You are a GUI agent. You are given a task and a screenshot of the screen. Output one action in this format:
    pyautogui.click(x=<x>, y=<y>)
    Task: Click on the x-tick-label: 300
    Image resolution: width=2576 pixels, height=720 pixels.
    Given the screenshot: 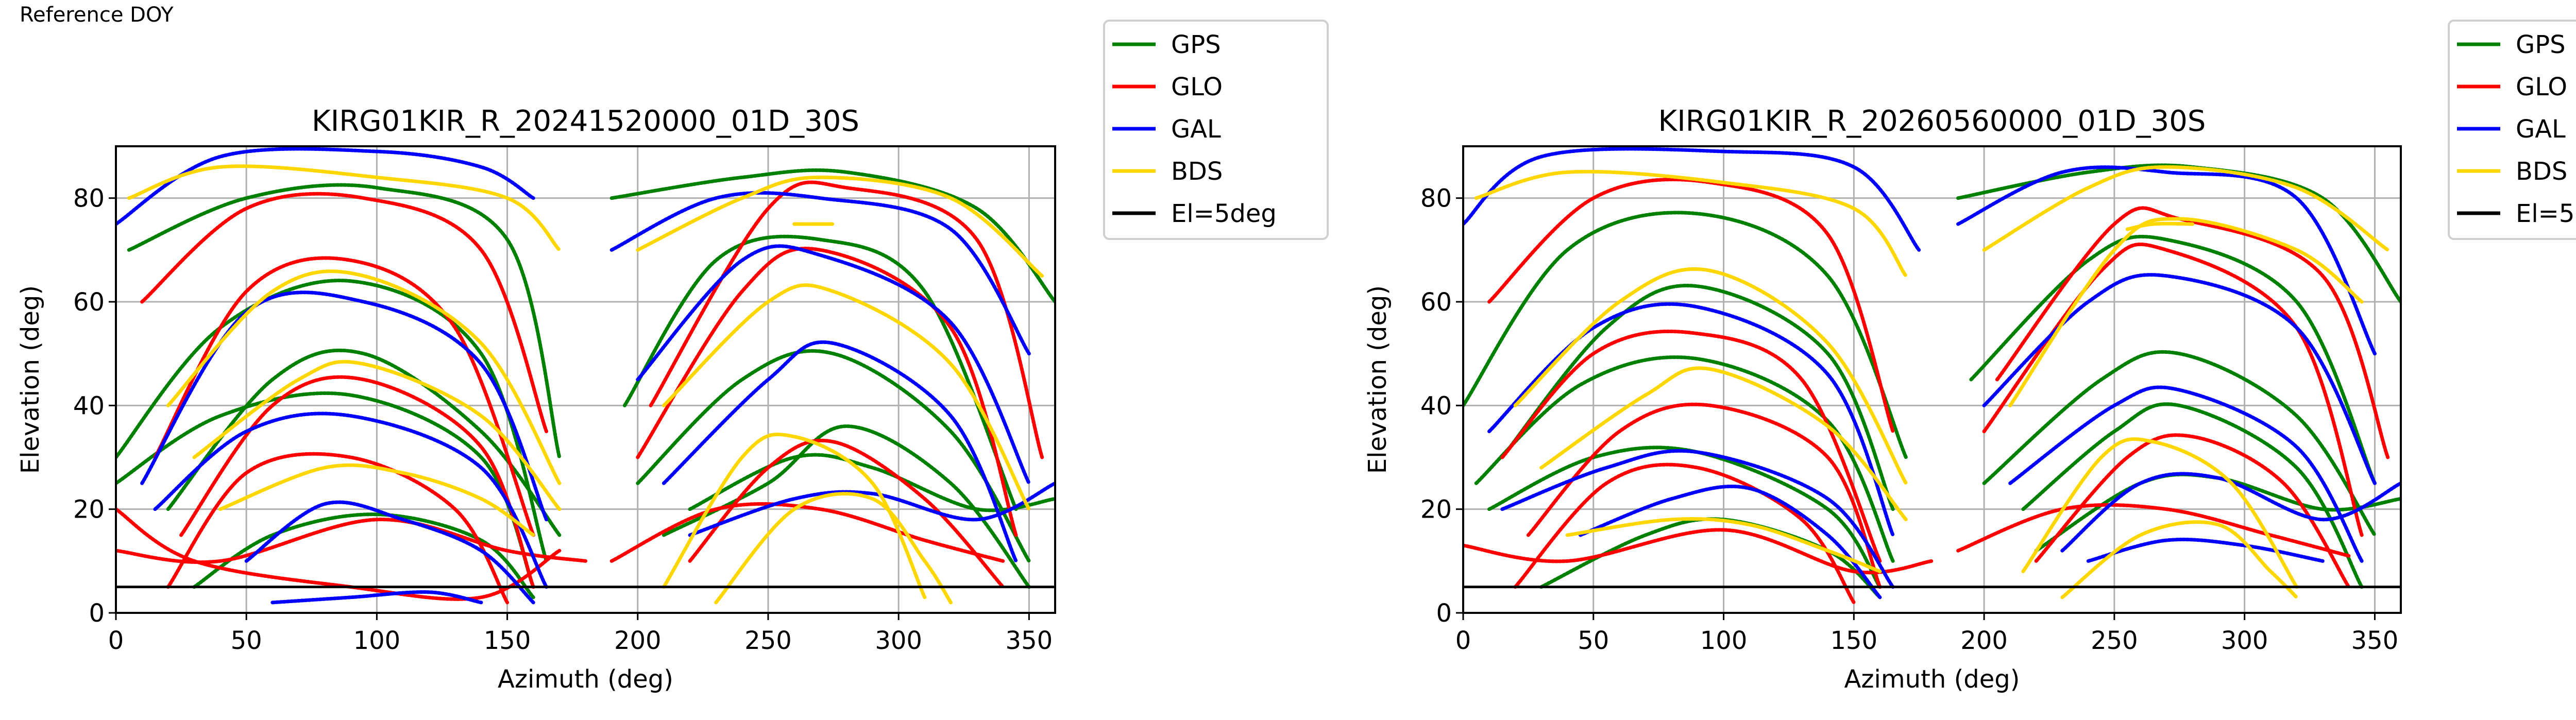 What is the action you would take?
    pyautogui.click(x=2244, y=640)
    